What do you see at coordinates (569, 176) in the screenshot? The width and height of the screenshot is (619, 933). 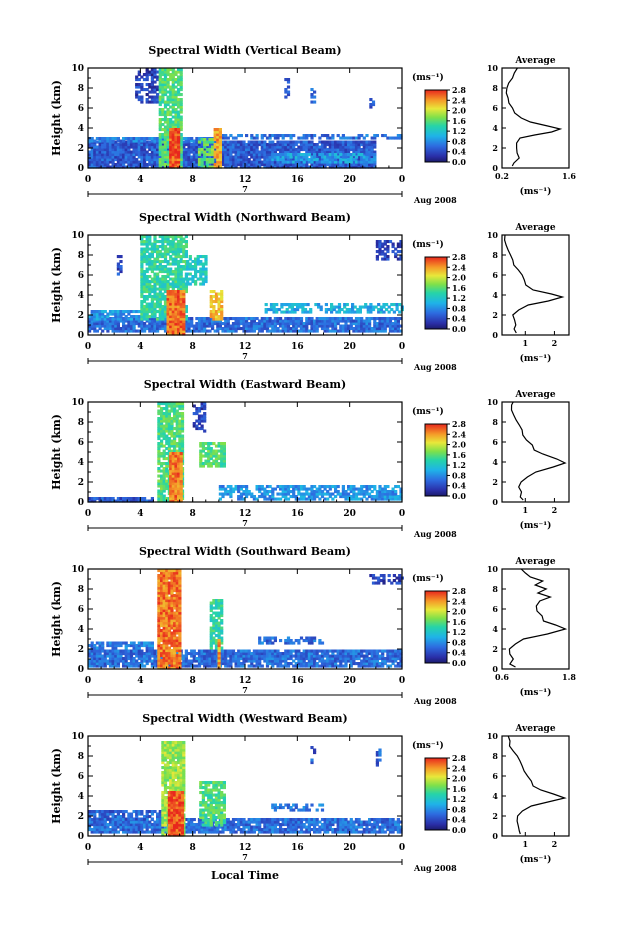 I see `profile-x-tick-label: 1.6` at bounding box center [569, 176].